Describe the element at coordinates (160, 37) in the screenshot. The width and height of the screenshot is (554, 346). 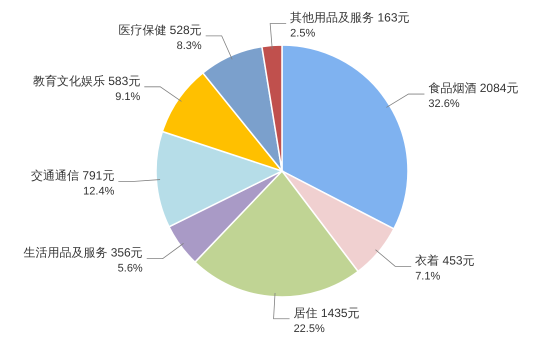
I see `slice-label: 医疗保健 528元 8.3%` at that location.